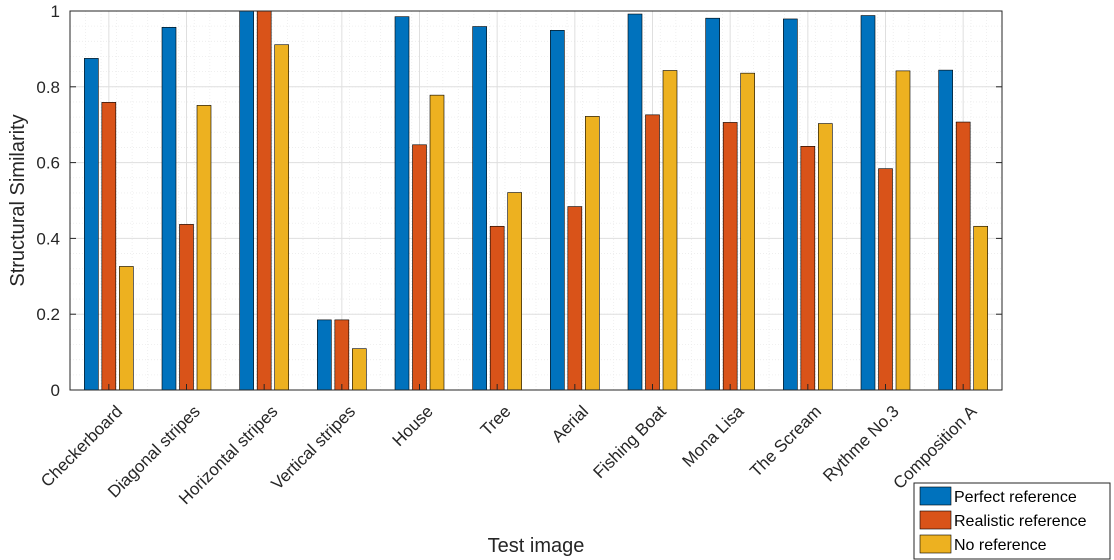 The image size is (1114, 560). Describe the element at coordinates (861, 444) in the screenshot. I see `x-tick-label: Rythme No.3` at that location.